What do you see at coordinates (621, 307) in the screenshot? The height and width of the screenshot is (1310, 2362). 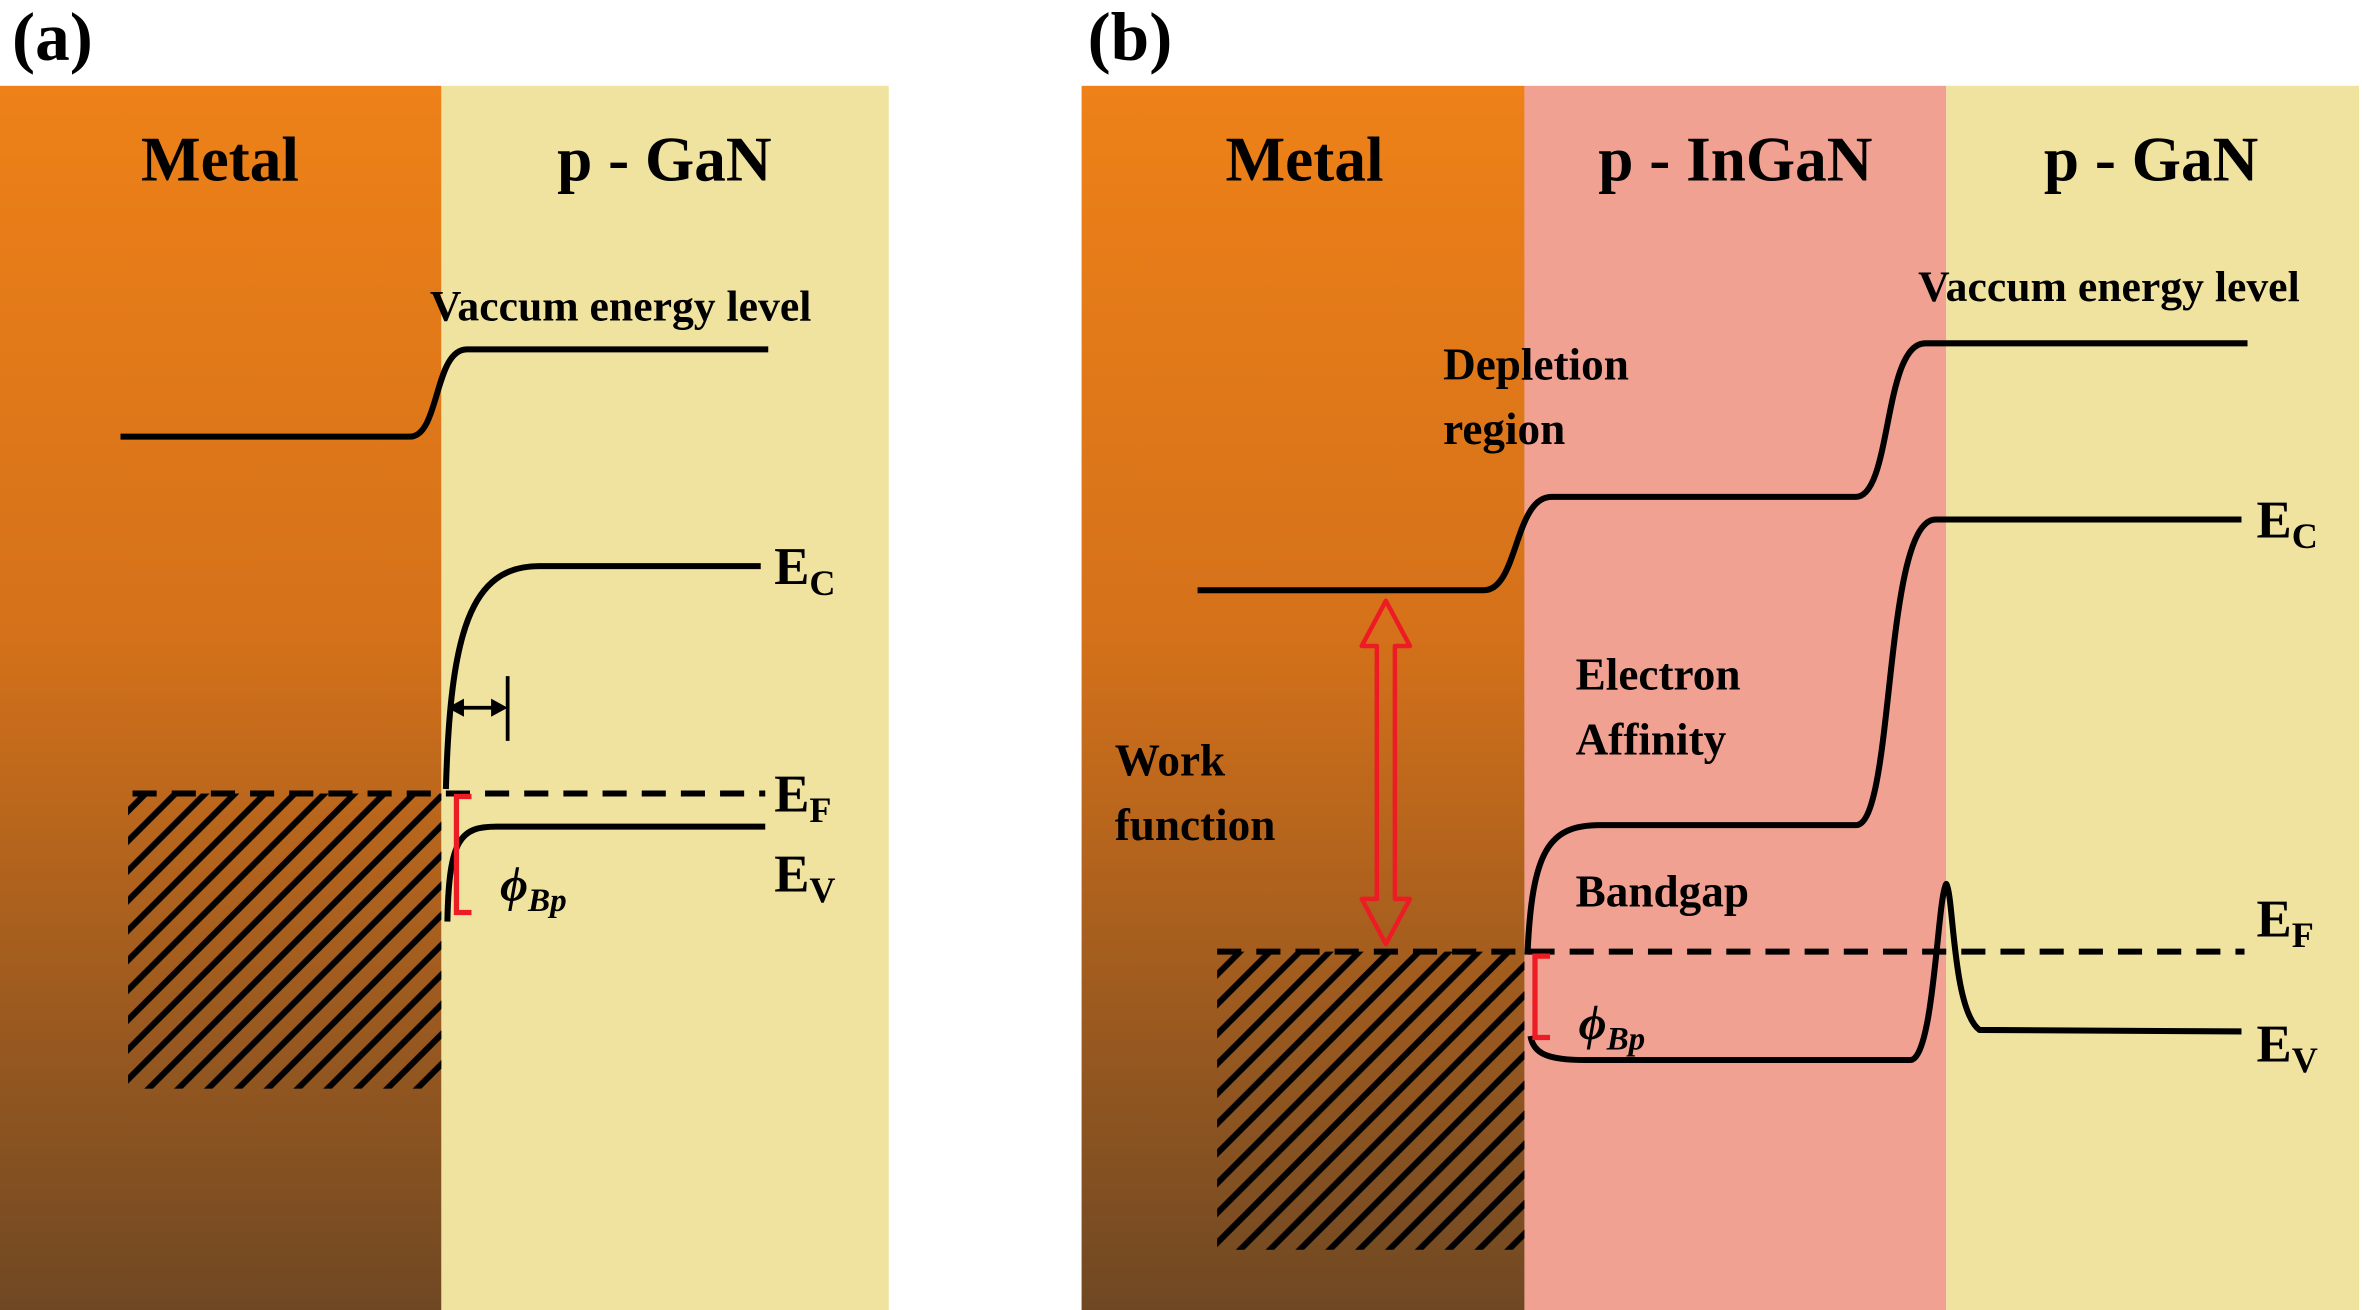 I see `vacuum-level-label-a: Vaccum energy level` at bounding box center [621, 307].